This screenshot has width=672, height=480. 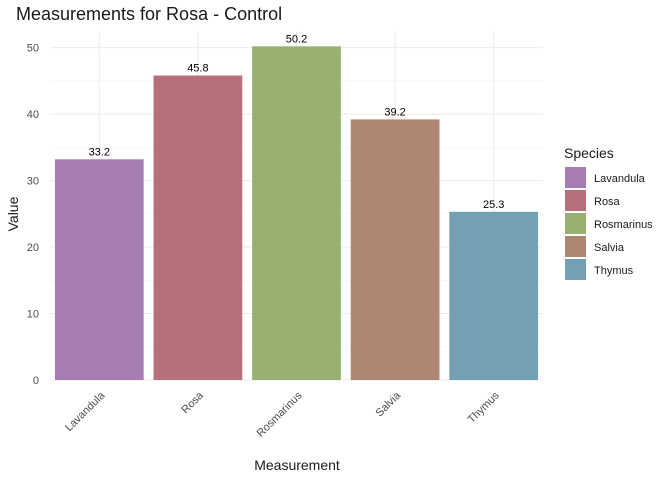 What do you see at coordinates (197, 69) in the screenshot?
I see `bar-value-label: 45.8` at bounding box center [197, 69].